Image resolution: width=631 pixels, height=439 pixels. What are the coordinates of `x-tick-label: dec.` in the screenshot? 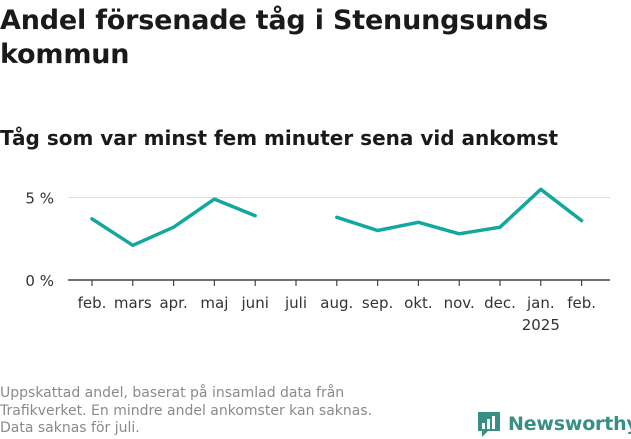 It's located at (500, 303).